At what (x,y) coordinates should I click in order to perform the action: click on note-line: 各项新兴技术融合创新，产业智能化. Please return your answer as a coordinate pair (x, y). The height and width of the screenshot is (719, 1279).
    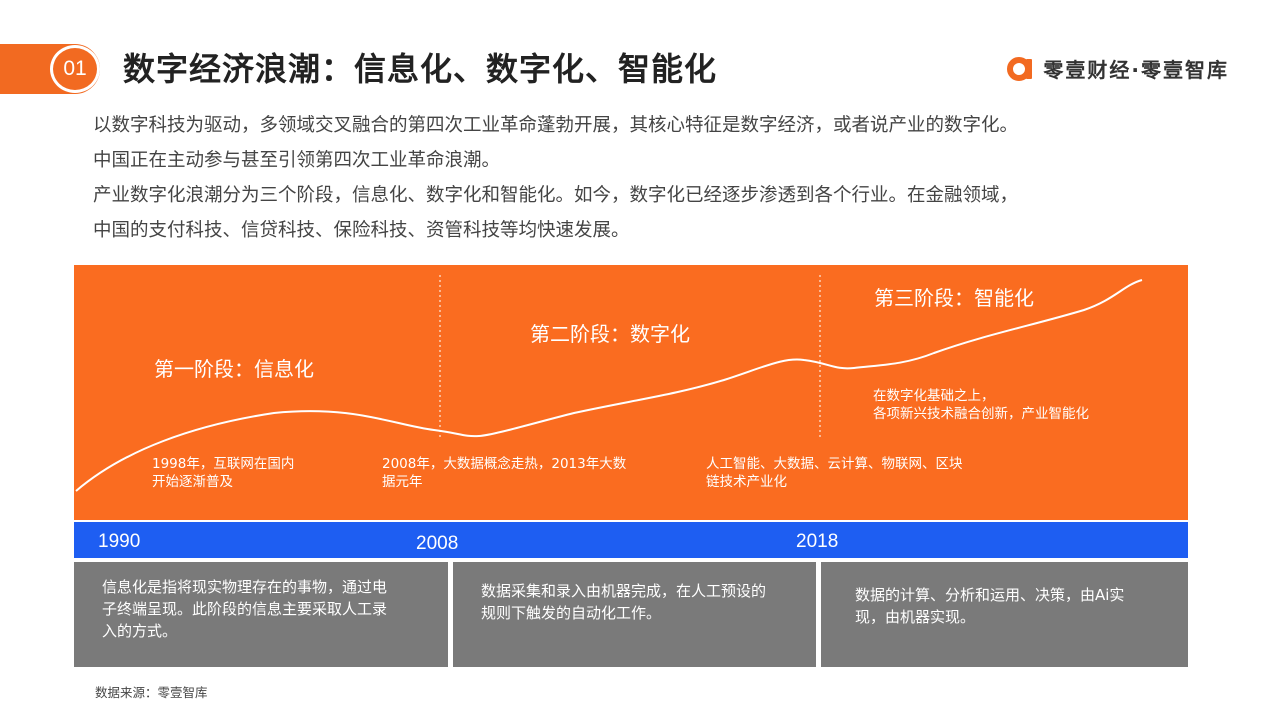
    Looking at the image, I should click on (981, 414).